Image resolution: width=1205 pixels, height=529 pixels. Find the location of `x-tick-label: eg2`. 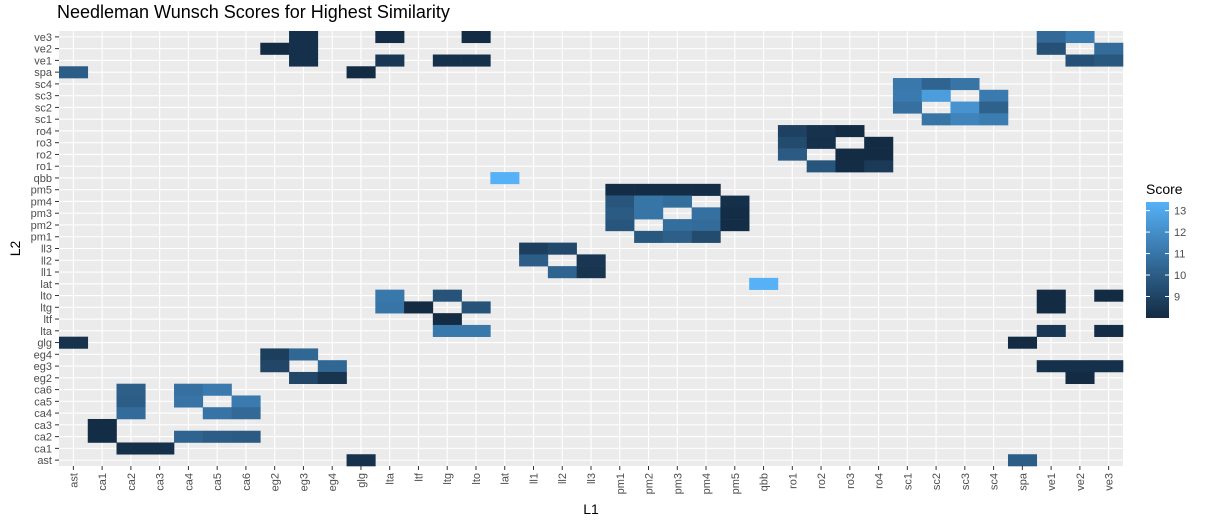

x-tick-label: eg2 is located at coordinates (276, 482).